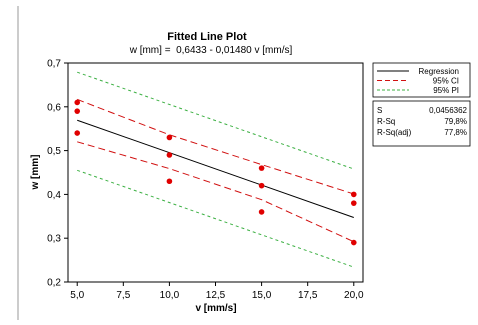 This screenshot has height=325, width=478. What do you see at coordinates (439, 71) in the screenshot?
I see `legend-label: Regression` at bounding box center [439, 71].